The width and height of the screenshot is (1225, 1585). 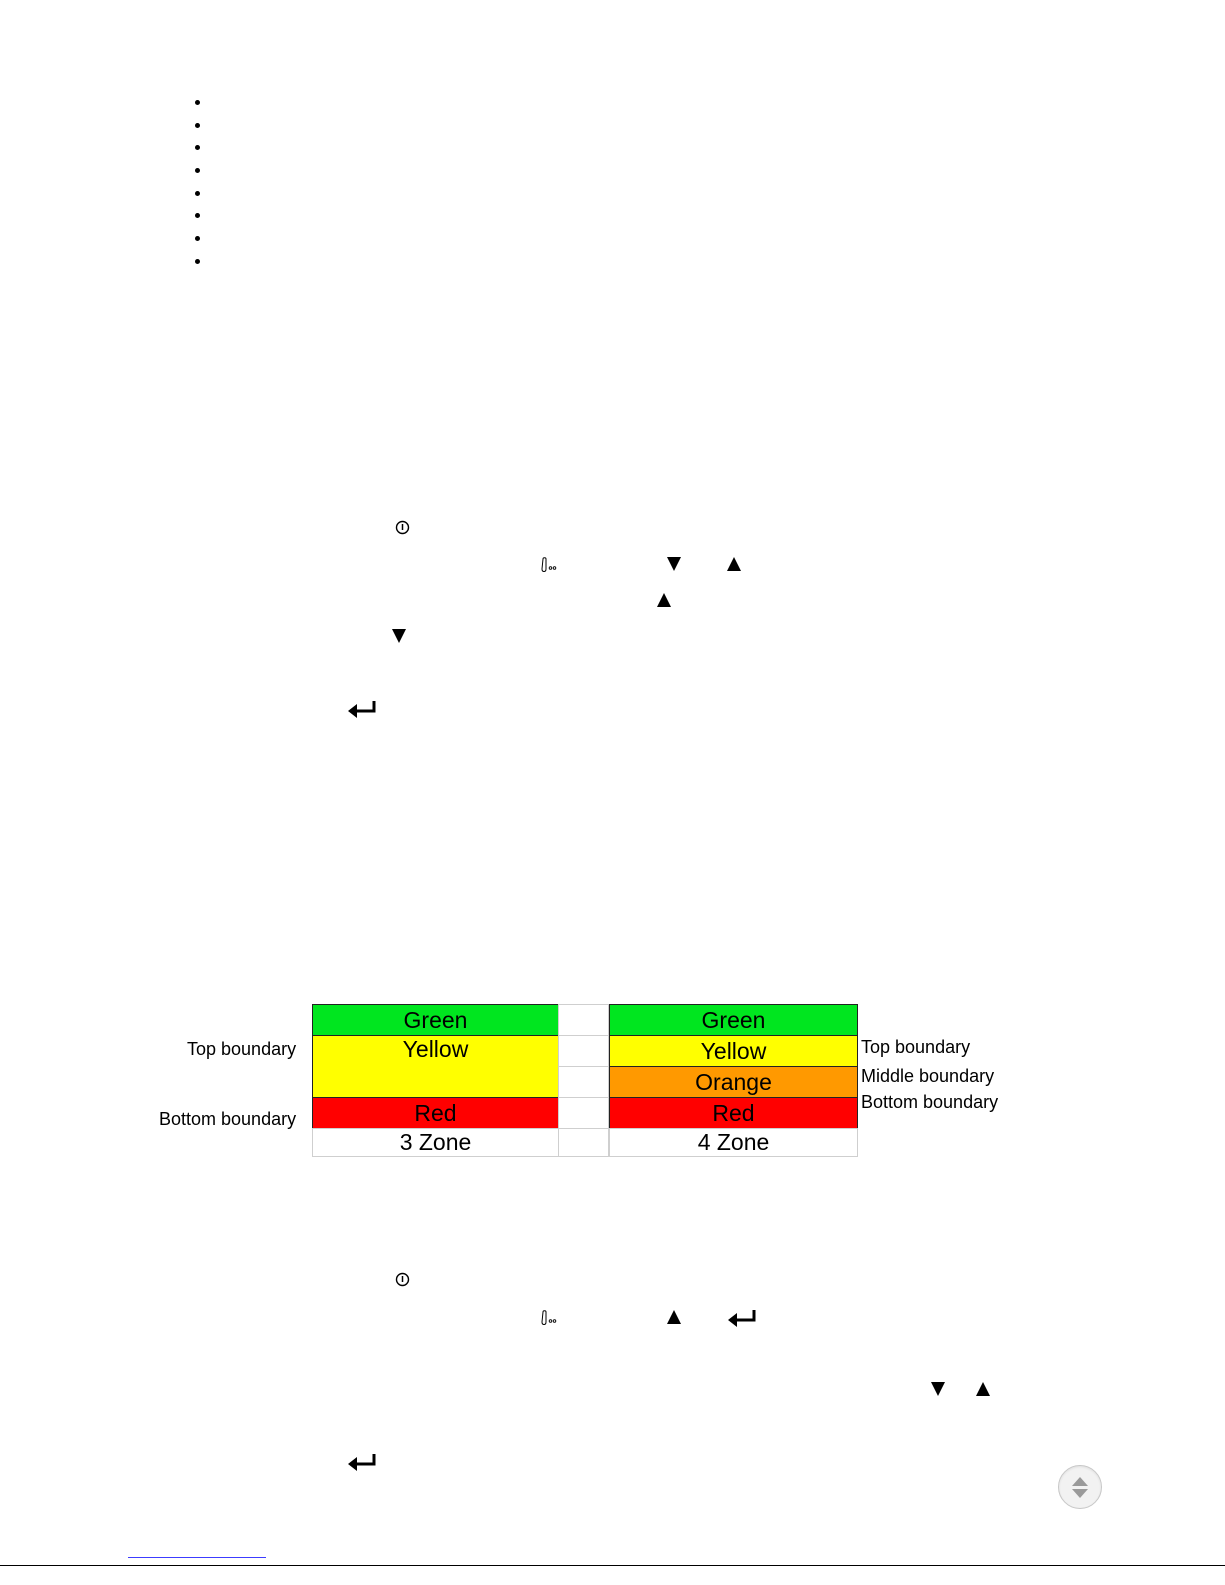 I want to click on four-zone-red-cell: Red, so click(x=733, y=1113).